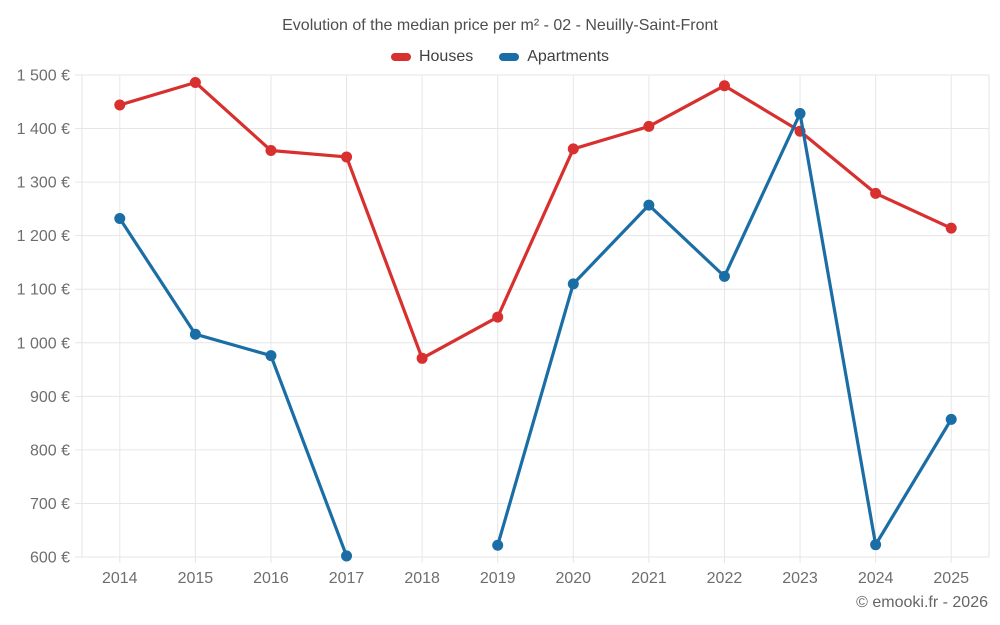  Describe the element at coordinates (725, 578) in the screenshot. I see `x-axis-tick-label: 2022` at that location.